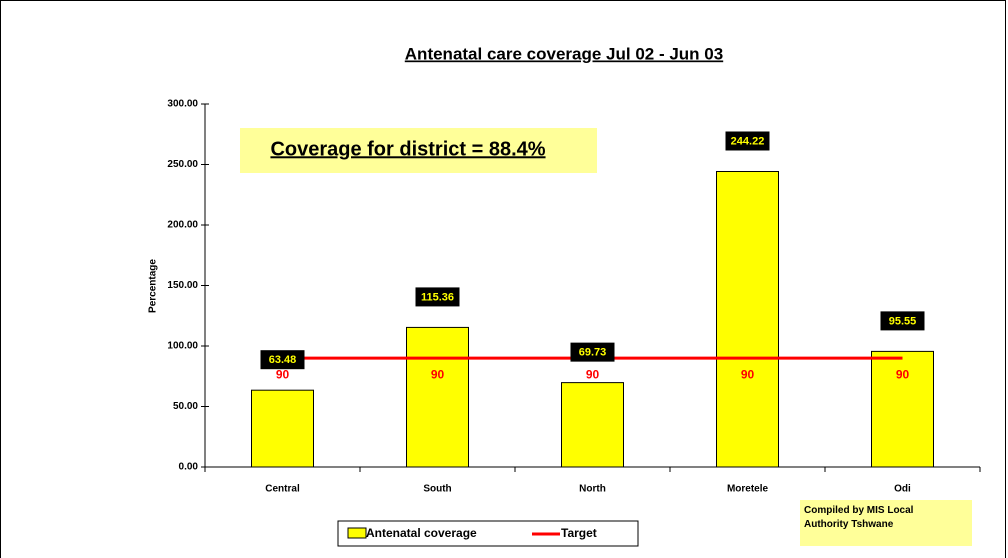 Image resolution: width=1008 pixels, height=558 pixels. Describe the element at coordinates (421, 533) in the screenshot. I see `legend-label: Antenatal coverage` at that location.